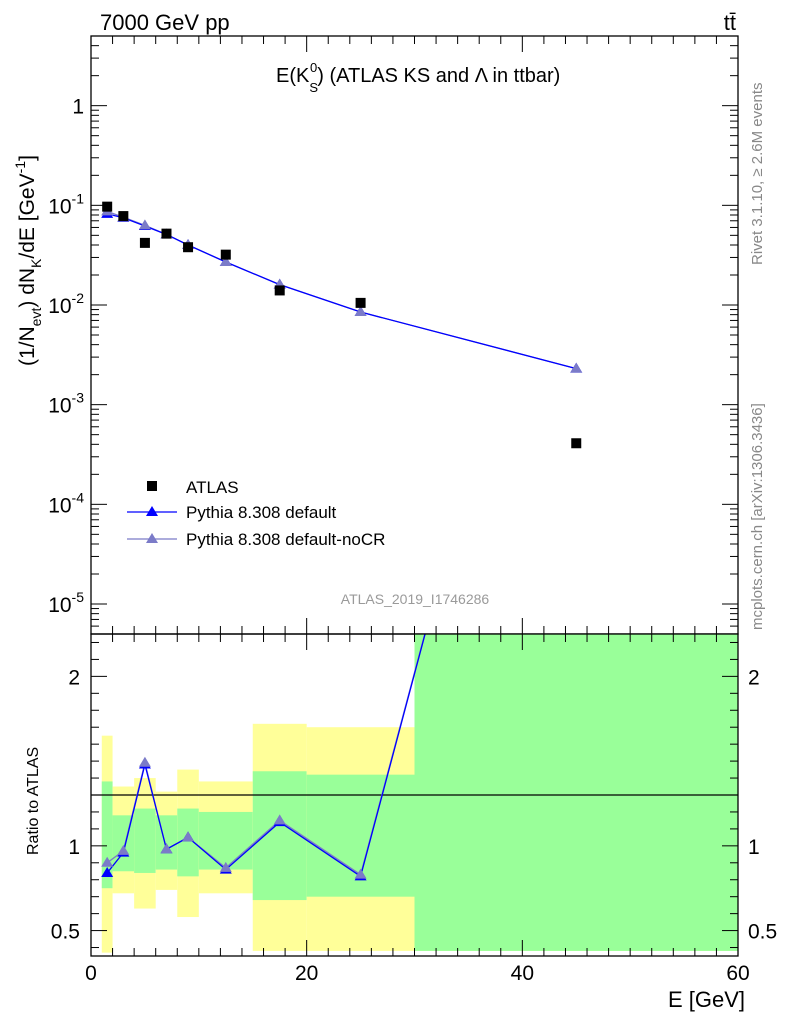  Describe the element at coordinates (754, 677) in the screenshot. I see `ratio-y-tick-label-right: 2` at that location.